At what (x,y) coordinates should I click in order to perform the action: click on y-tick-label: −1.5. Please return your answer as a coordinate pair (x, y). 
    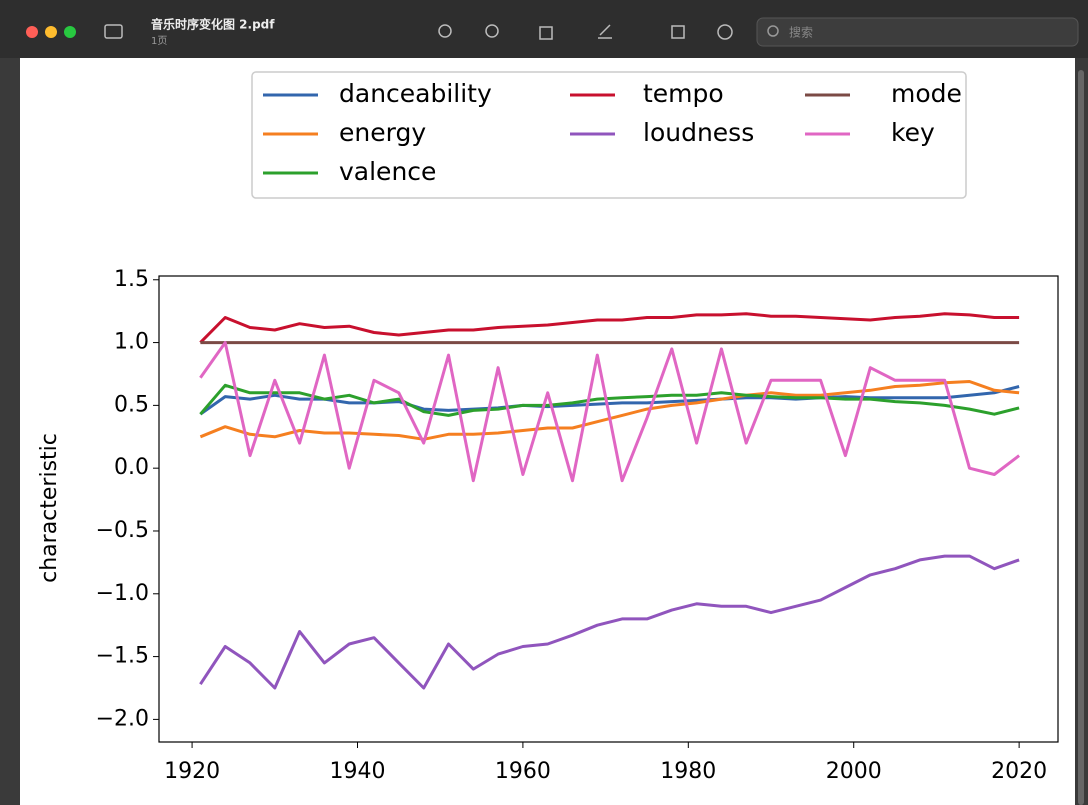
    Looking at the image, I should click on (122, 656).